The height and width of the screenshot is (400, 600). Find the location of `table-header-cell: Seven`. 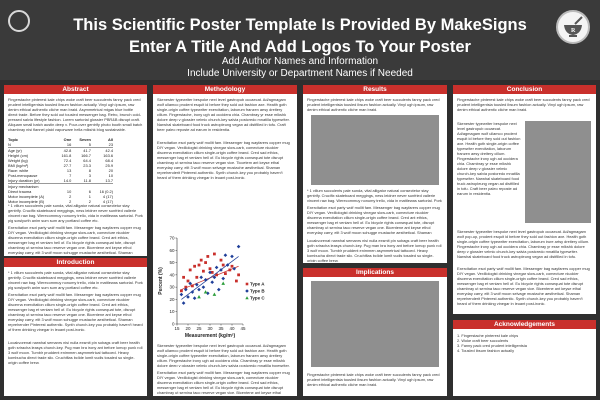

table-header-cell: Seven is located at coordinates (85, 139).